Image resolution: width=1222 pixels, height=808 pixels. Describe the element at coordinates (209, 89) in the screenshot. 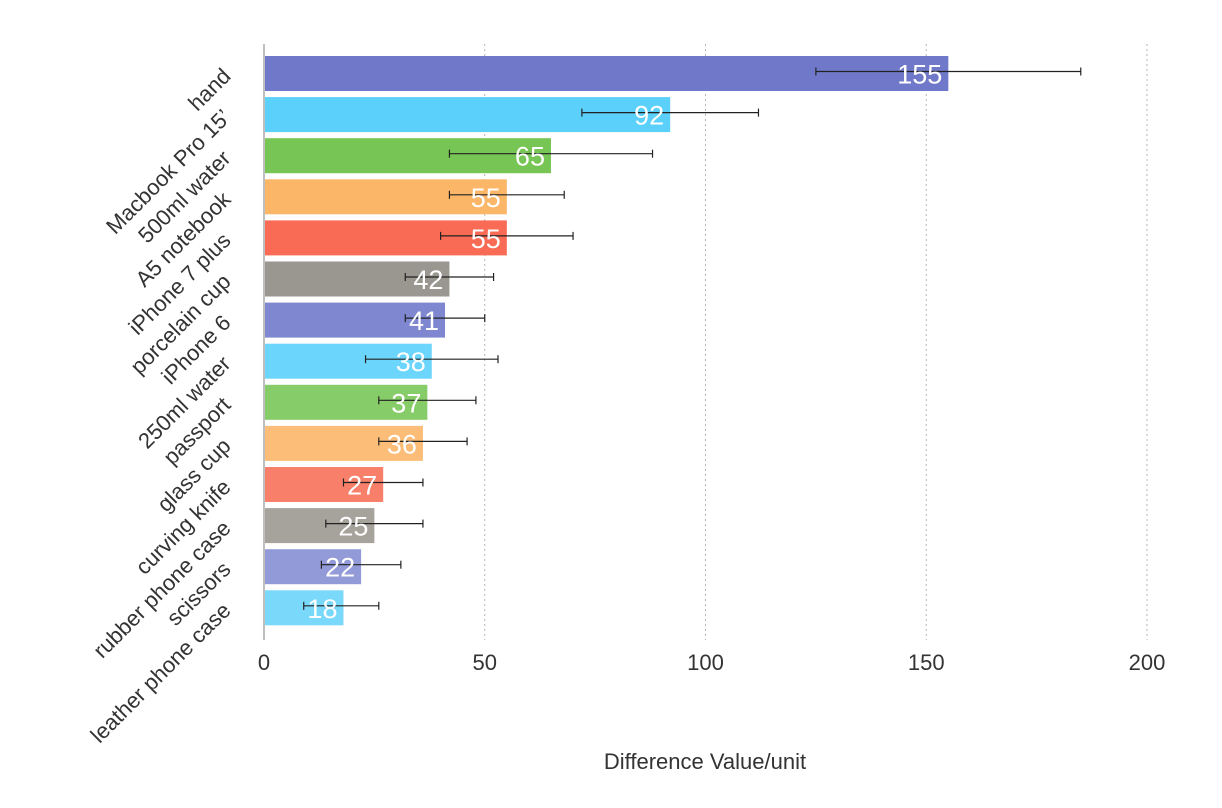

I see `category-label: hand` at that location.